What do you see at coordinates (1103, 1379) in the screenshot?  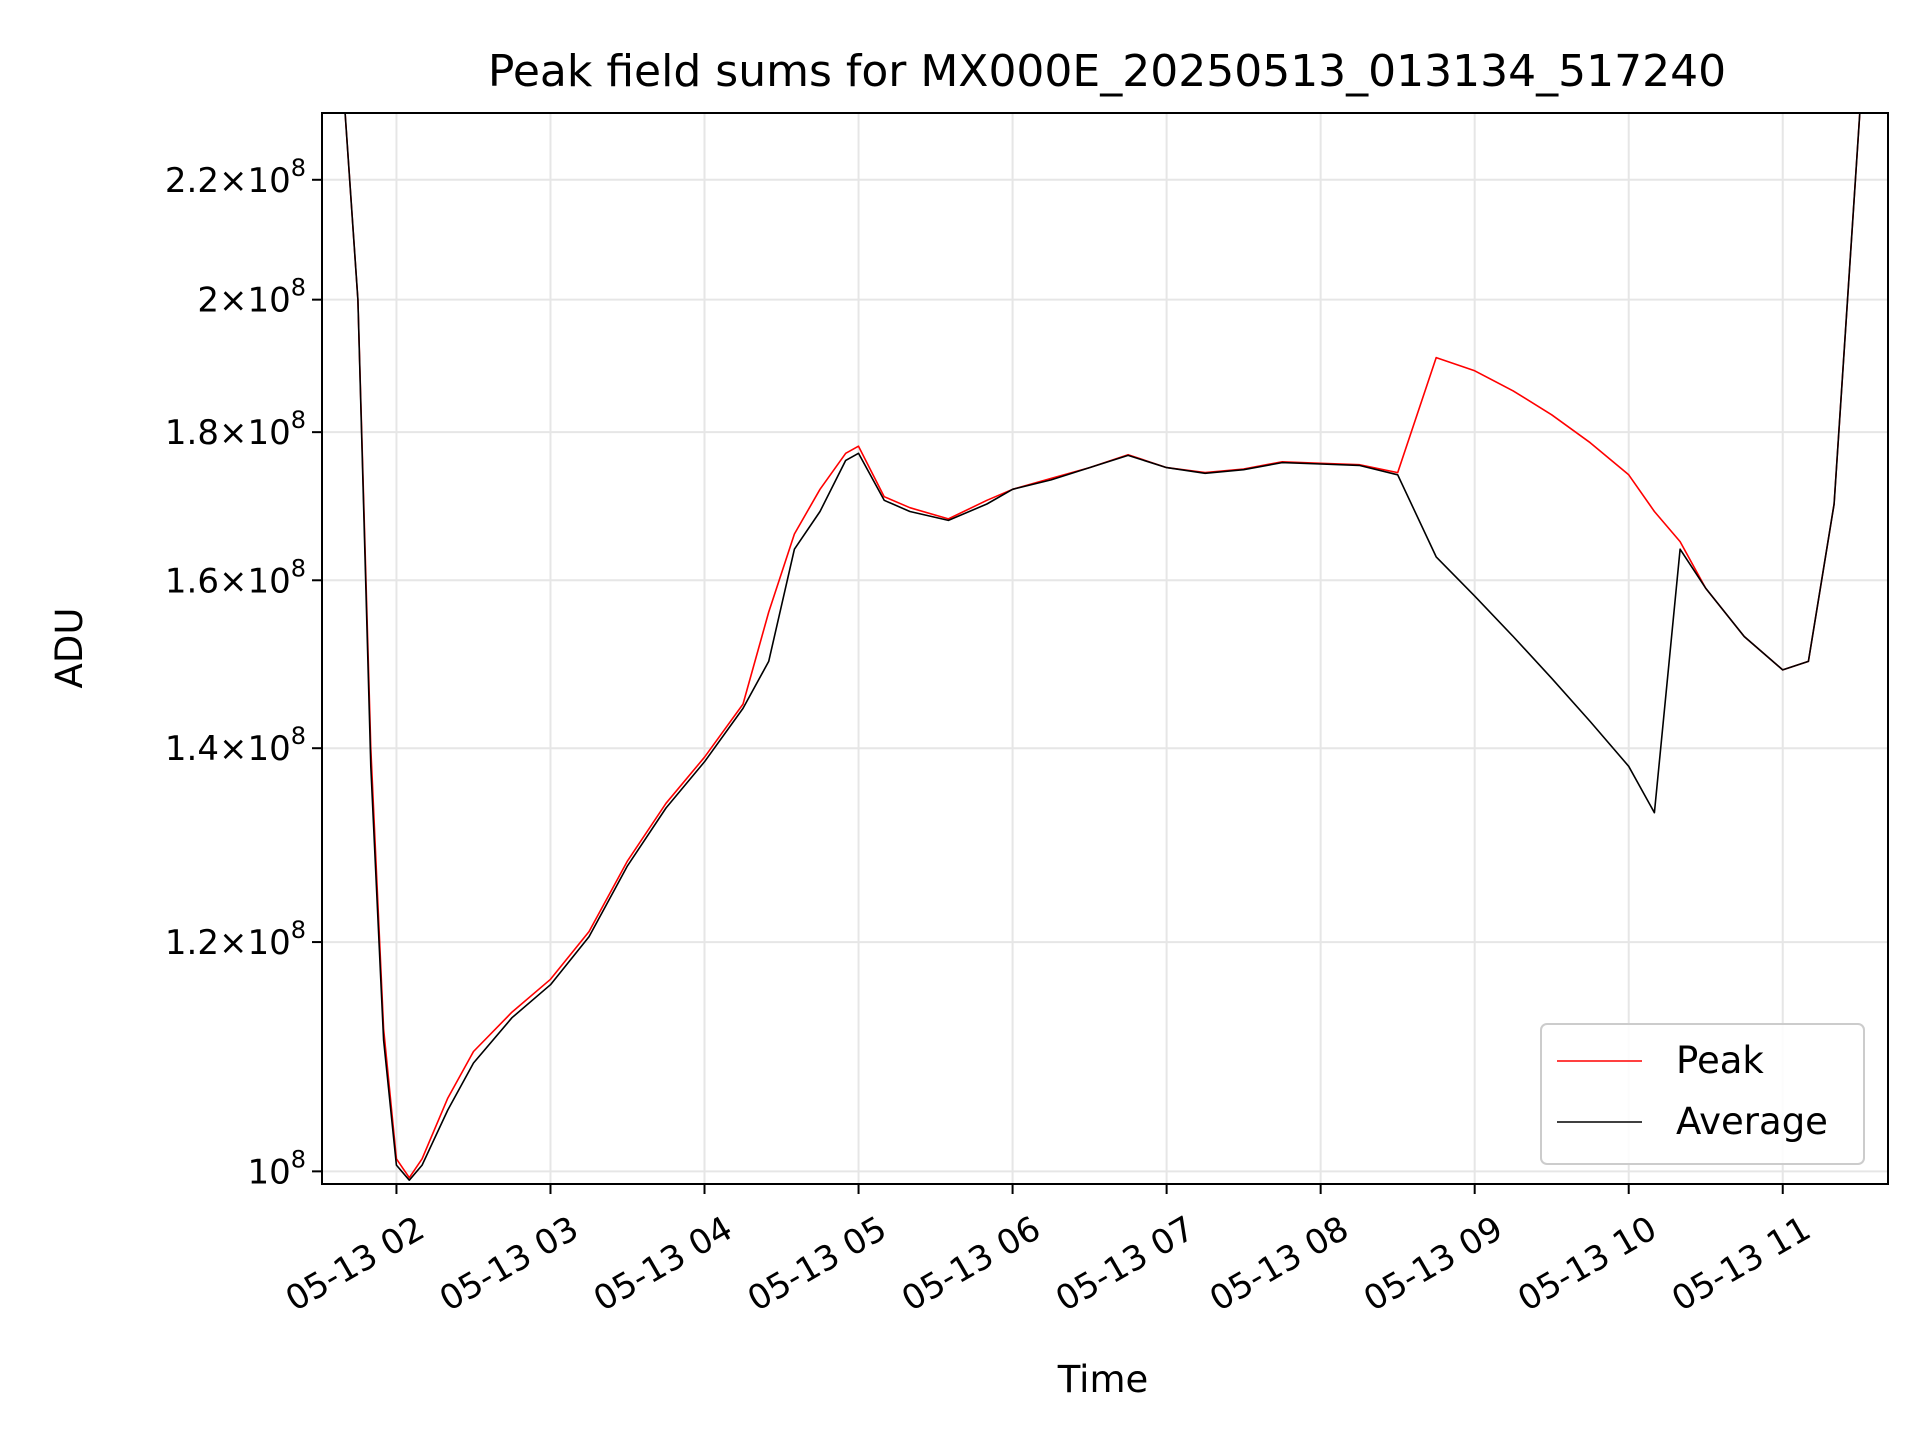 I see `x-axis-label: Time` at bounding box center [1103, 1379].